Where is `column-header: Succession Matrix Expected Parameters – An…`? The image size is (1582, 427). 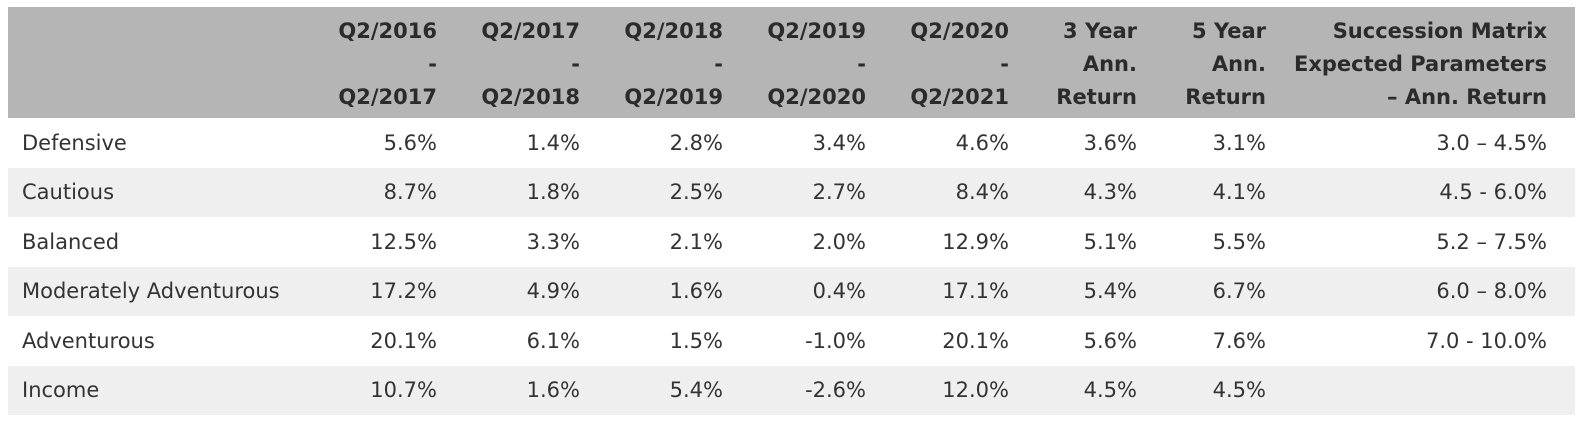 column-header: Succession Matrix Expected Parameters – An… is located at coordinates (1426, 62).